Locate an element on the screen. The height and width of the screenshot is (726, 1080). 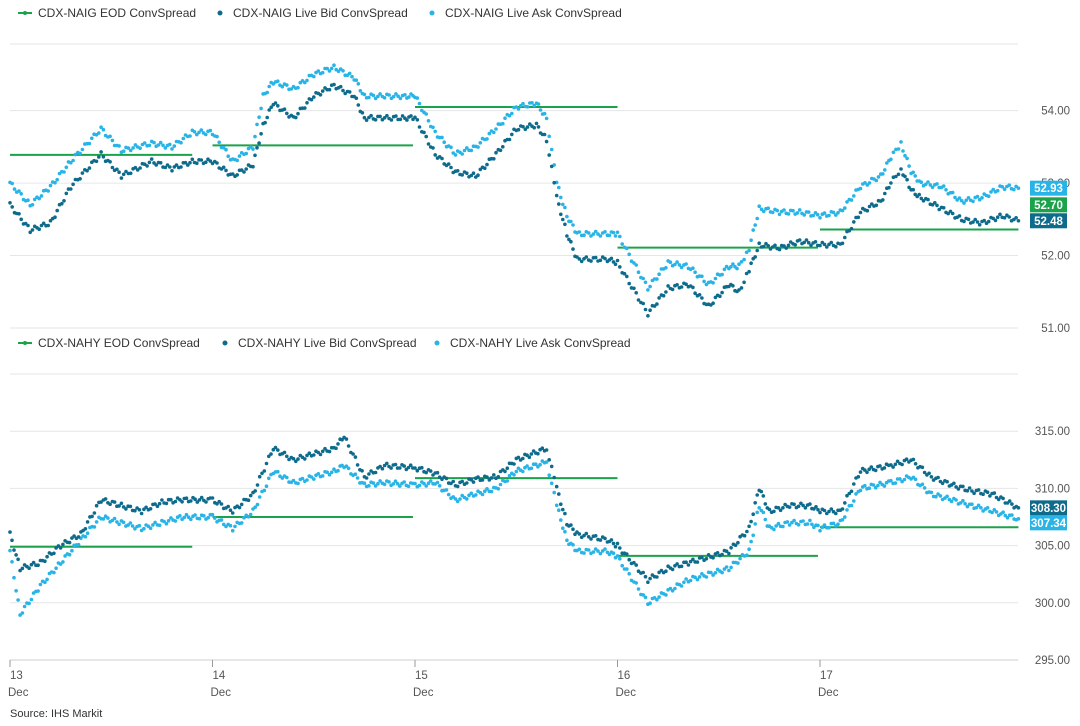
x-tick-day: 17 is located at coordinates (826, 676).